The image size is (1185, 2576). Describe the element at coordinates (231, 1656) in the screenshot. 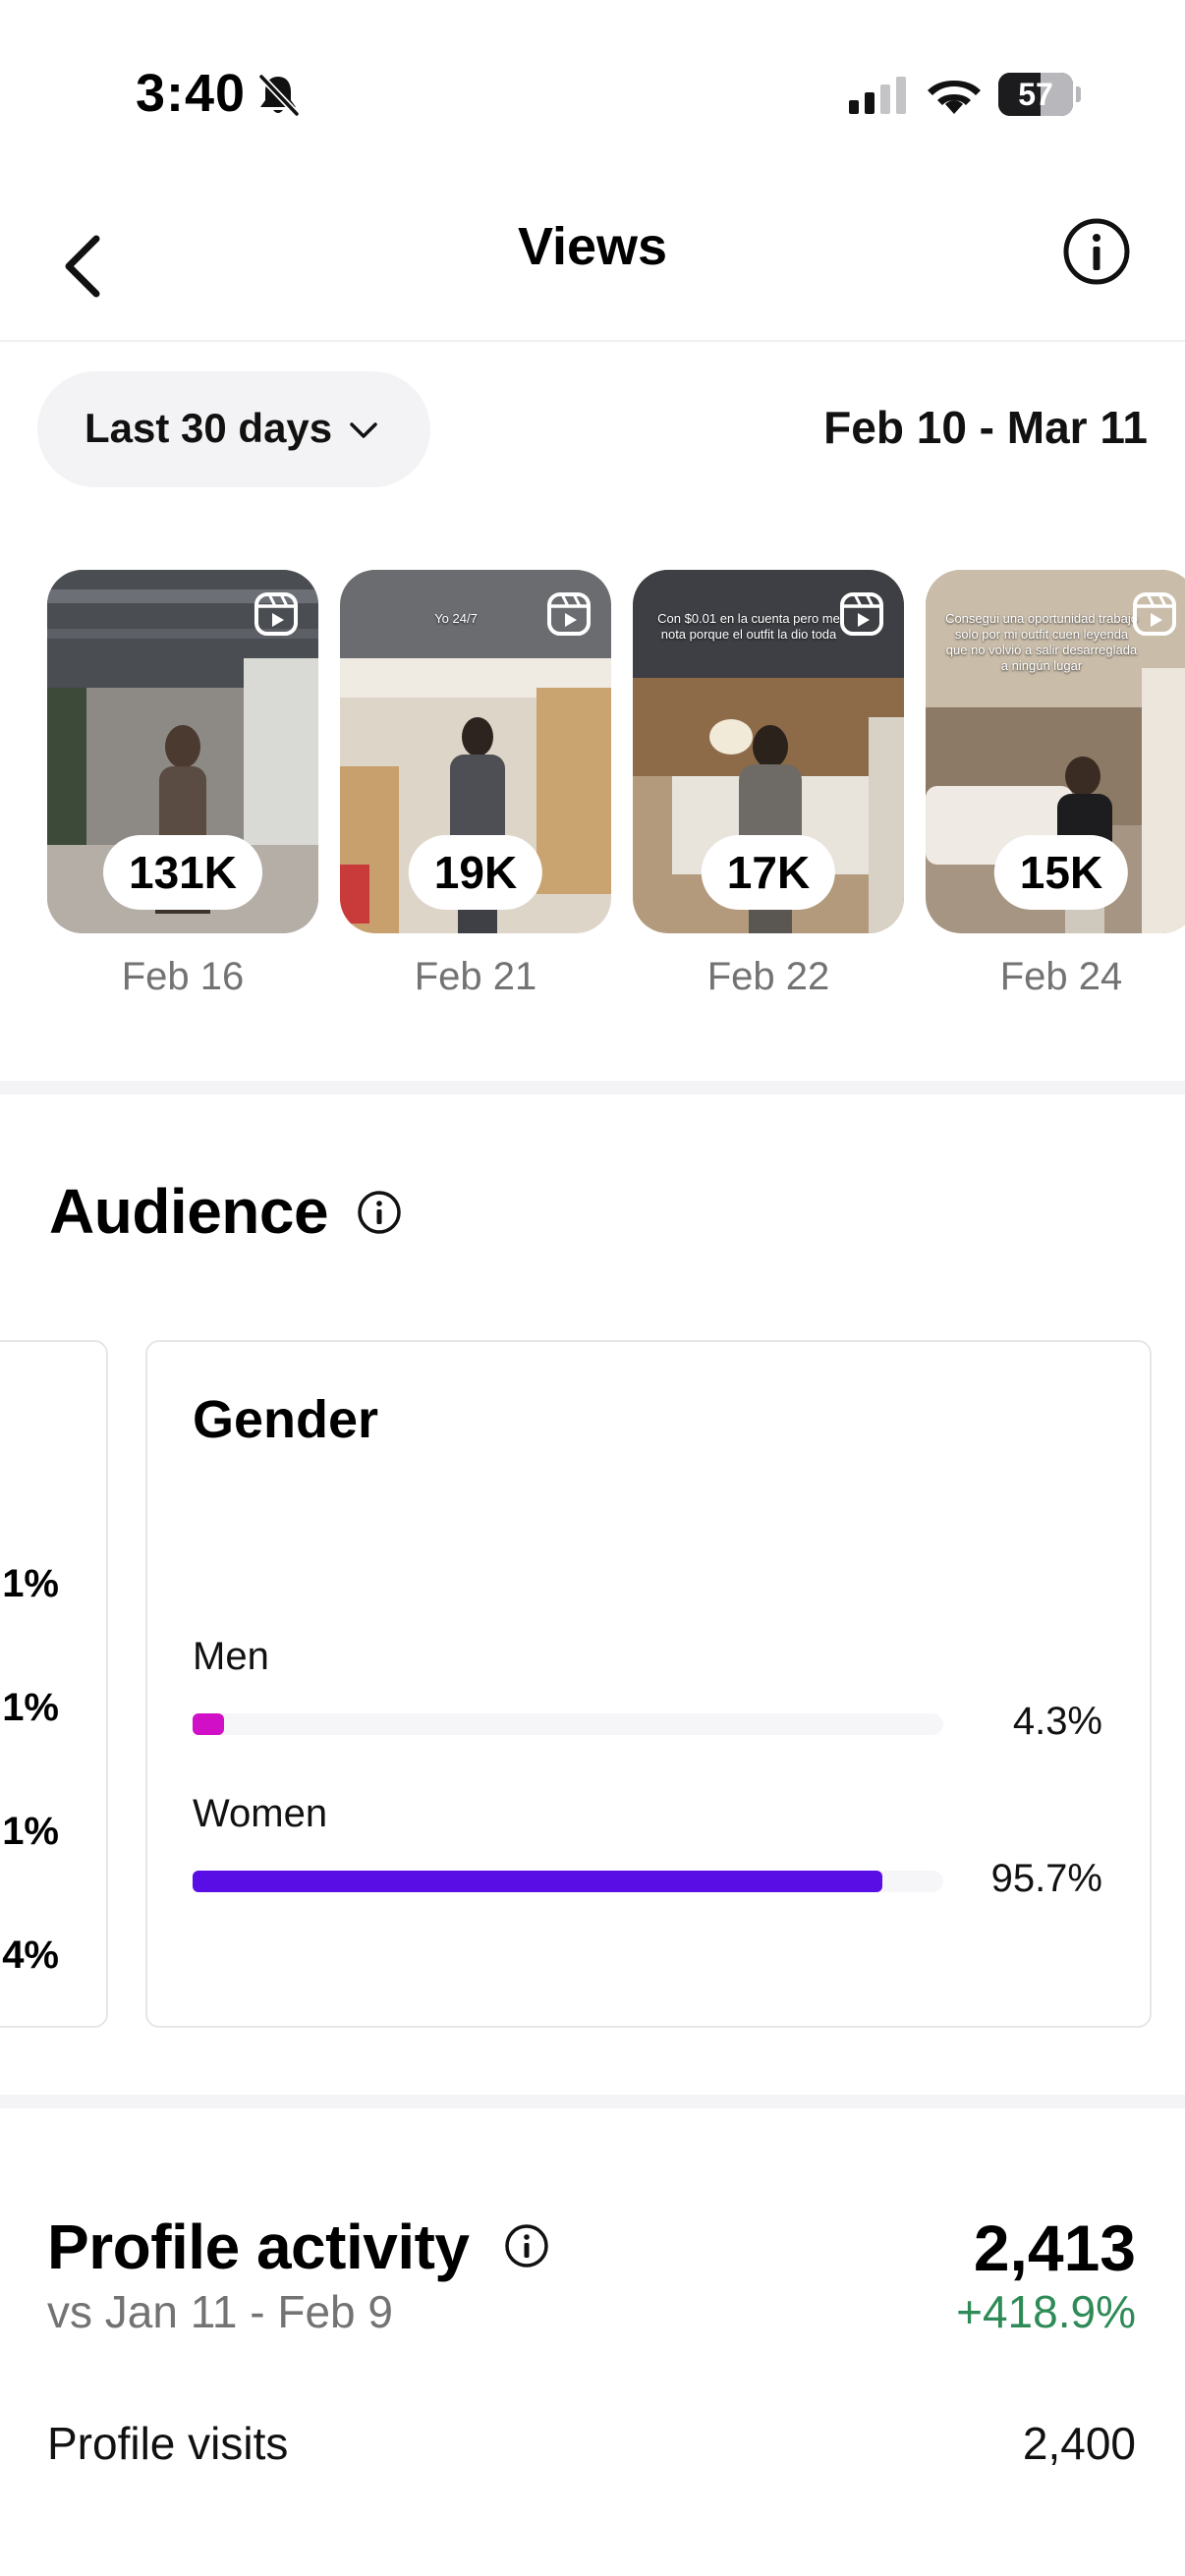

I see `gender-bar-label: Men` at that location.